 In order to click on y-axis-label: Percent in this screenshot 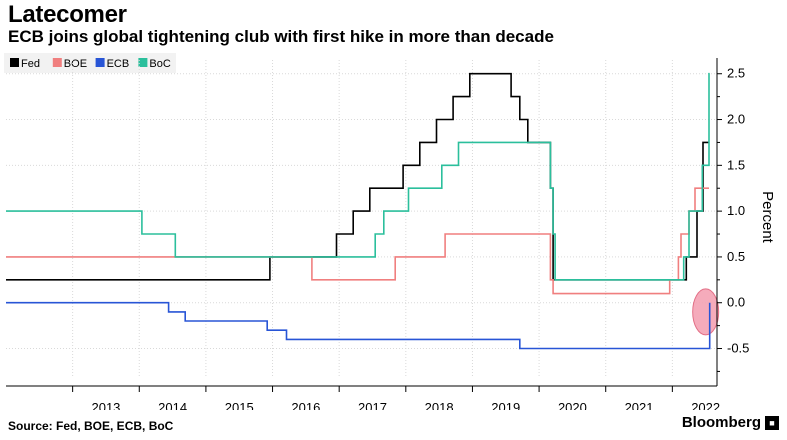, I will do `click(767, 217)`.